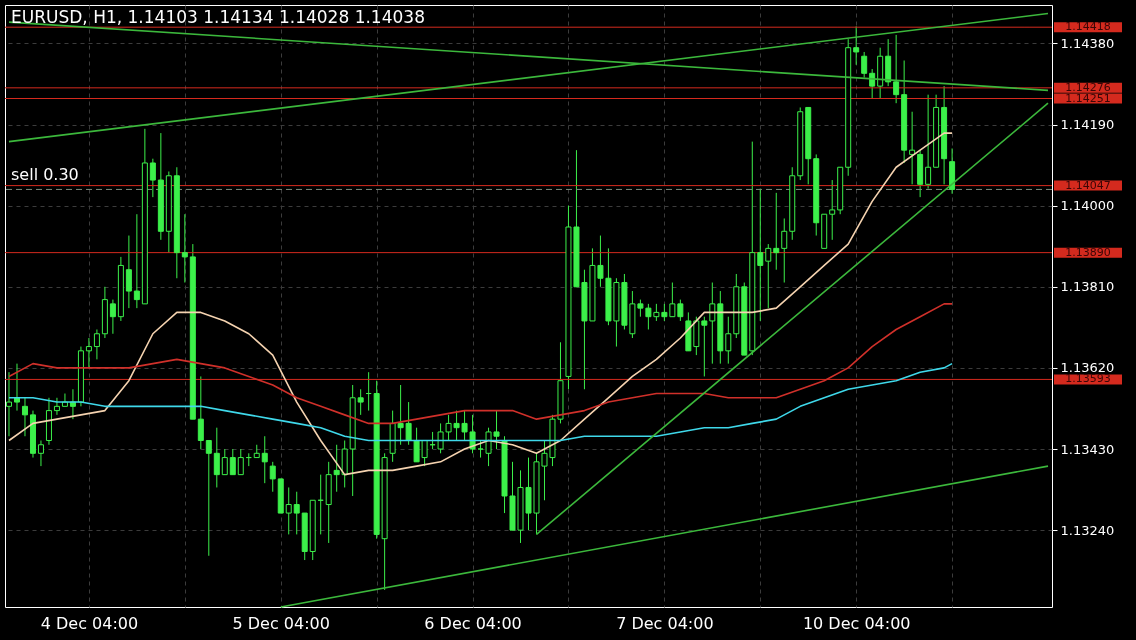  What do you see at coordinates (281, 623) in the screenshot?
I see `x-tick-label: 5 Dec 04:00` at bounding box center [281, 623].